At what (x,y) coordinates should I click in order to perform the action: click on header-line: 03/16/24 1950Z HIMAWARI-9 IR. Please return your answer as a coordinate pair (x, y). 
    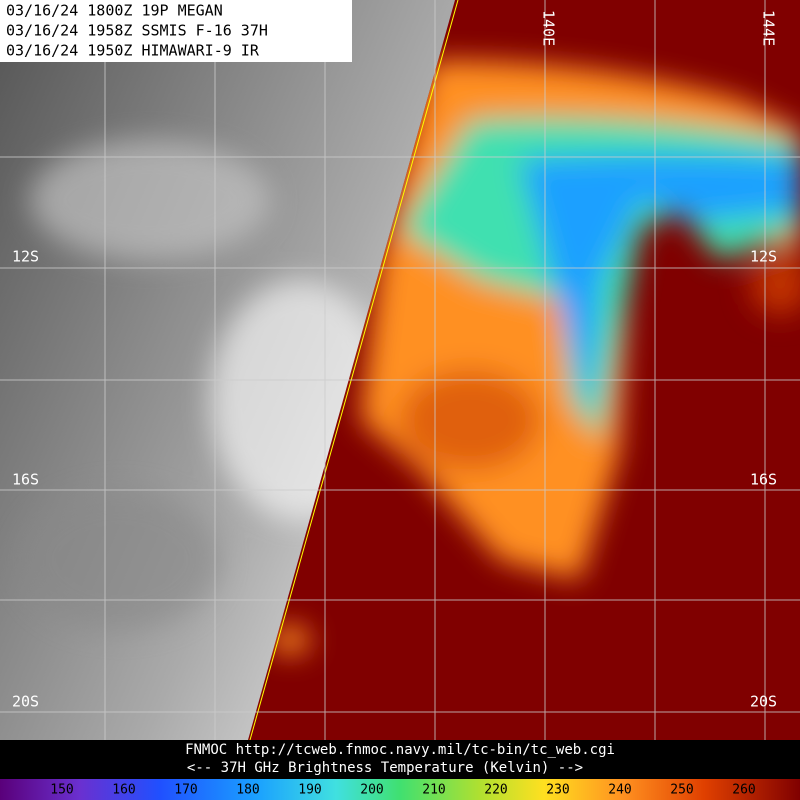
    Looking at the image, I should click on (133, 51).